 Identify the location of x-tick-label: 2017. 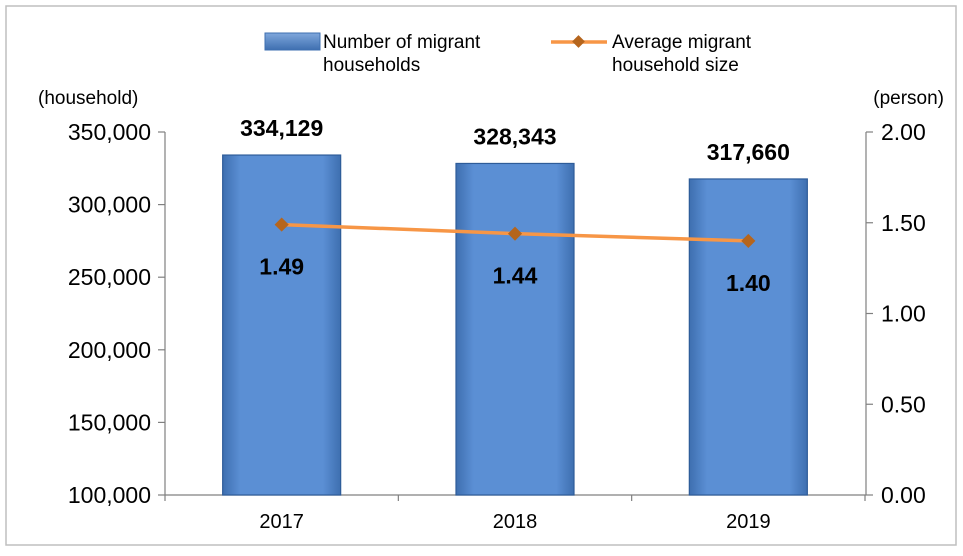
(281, 522).